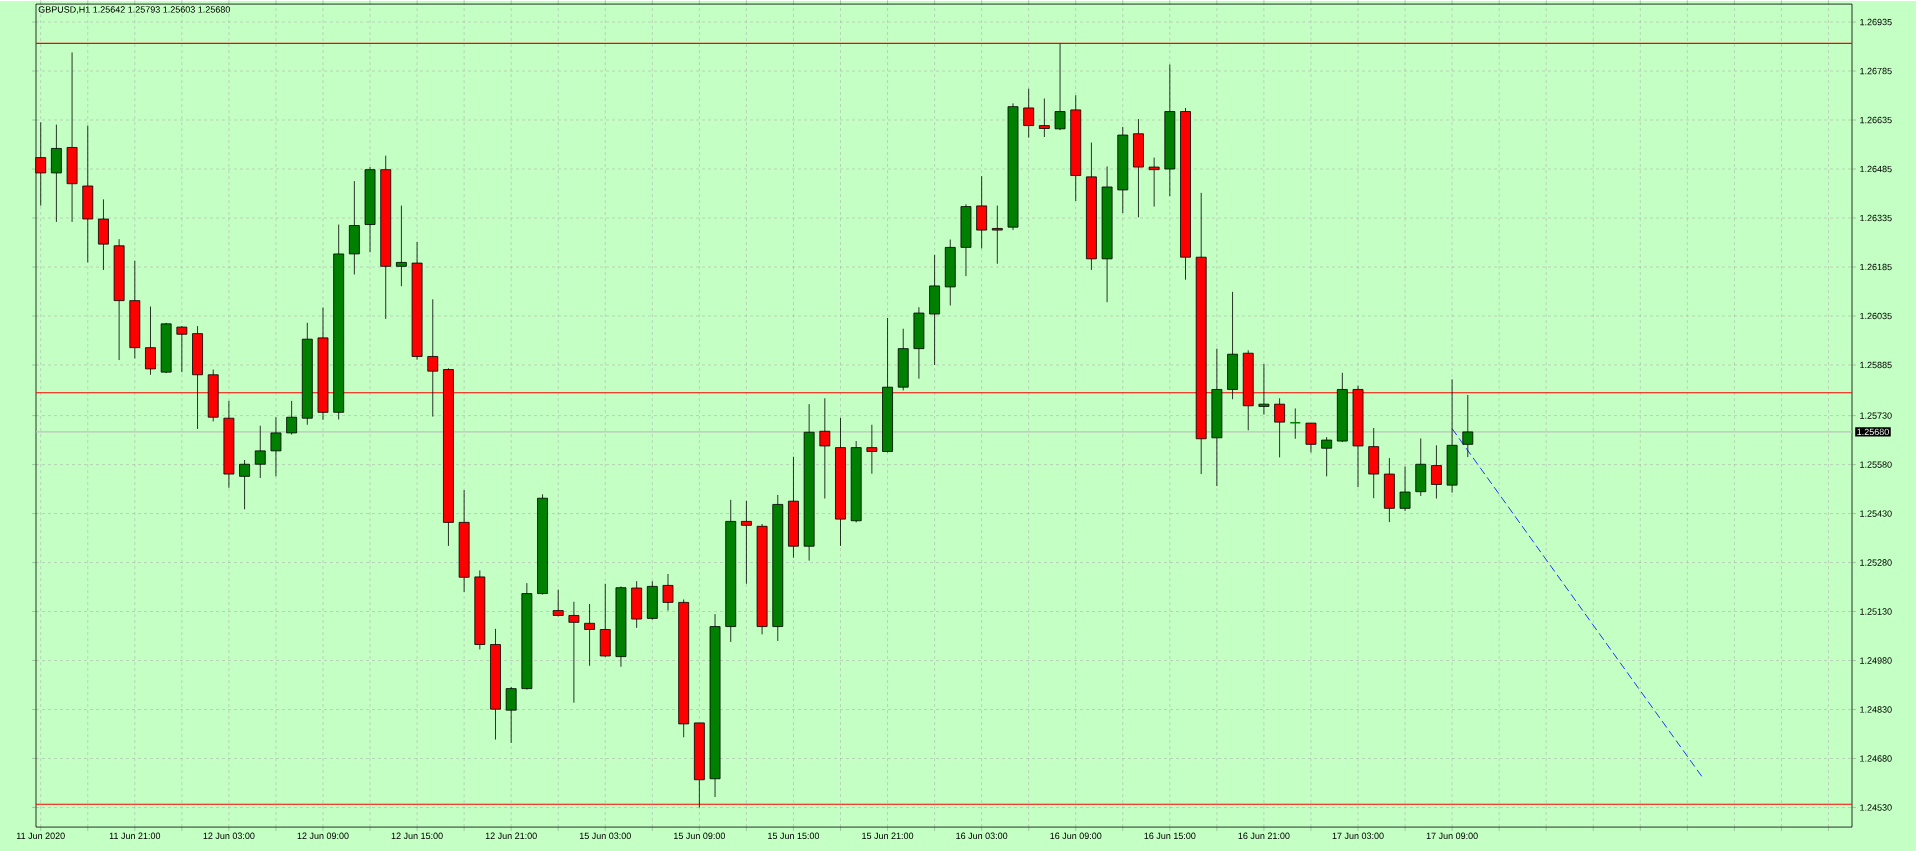  I want to click on x-tick-label: 11 Jun 2020, so click(40, 835).